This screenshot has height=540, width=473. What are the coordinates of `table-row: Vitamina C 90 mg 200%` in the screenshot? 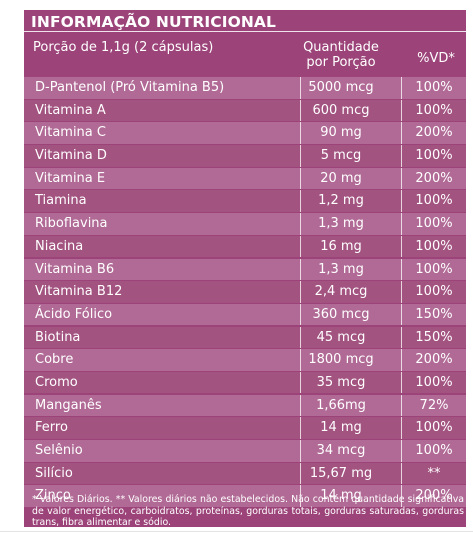 It's located at (245, 133).